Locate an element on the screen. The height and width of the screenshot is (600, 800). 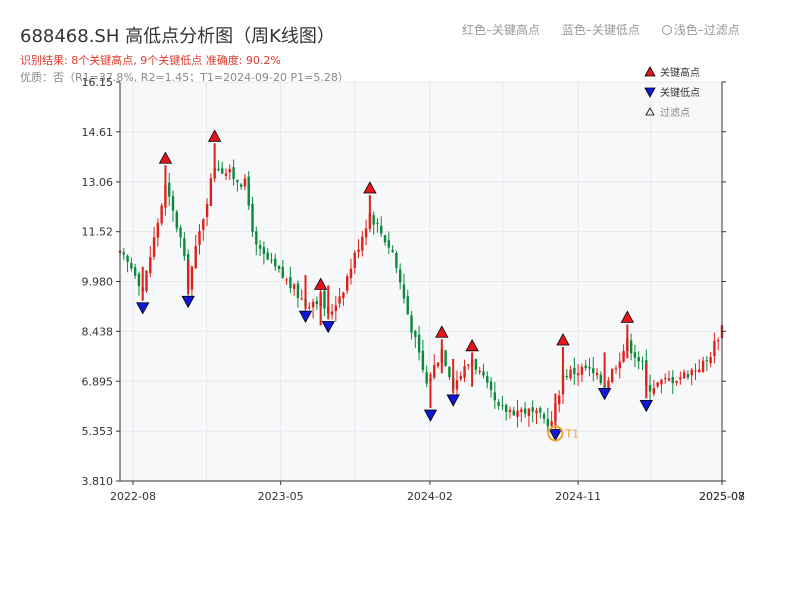
x-tick-label: 2022-08 is located at coordinates (133, 496).